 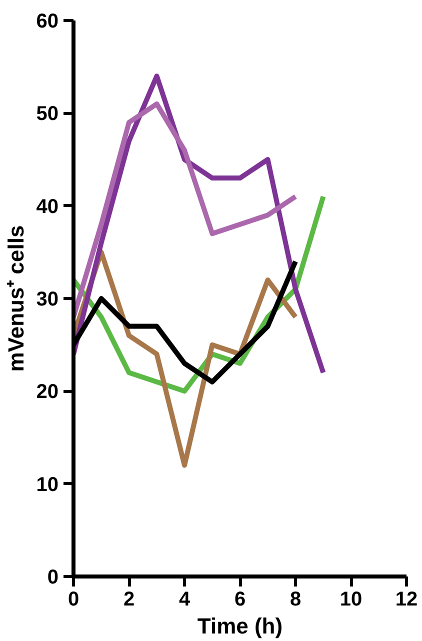 I want to click on x-tick-label: 6, so click(x=240, y=599).